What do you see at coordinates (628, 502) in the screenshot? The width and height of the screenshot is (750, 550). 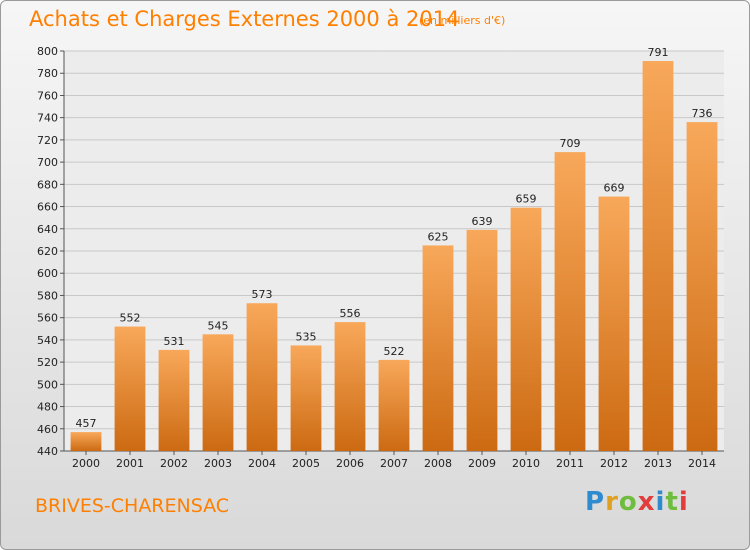 I see `logo-letter: o` at bounding box center [628, 502].